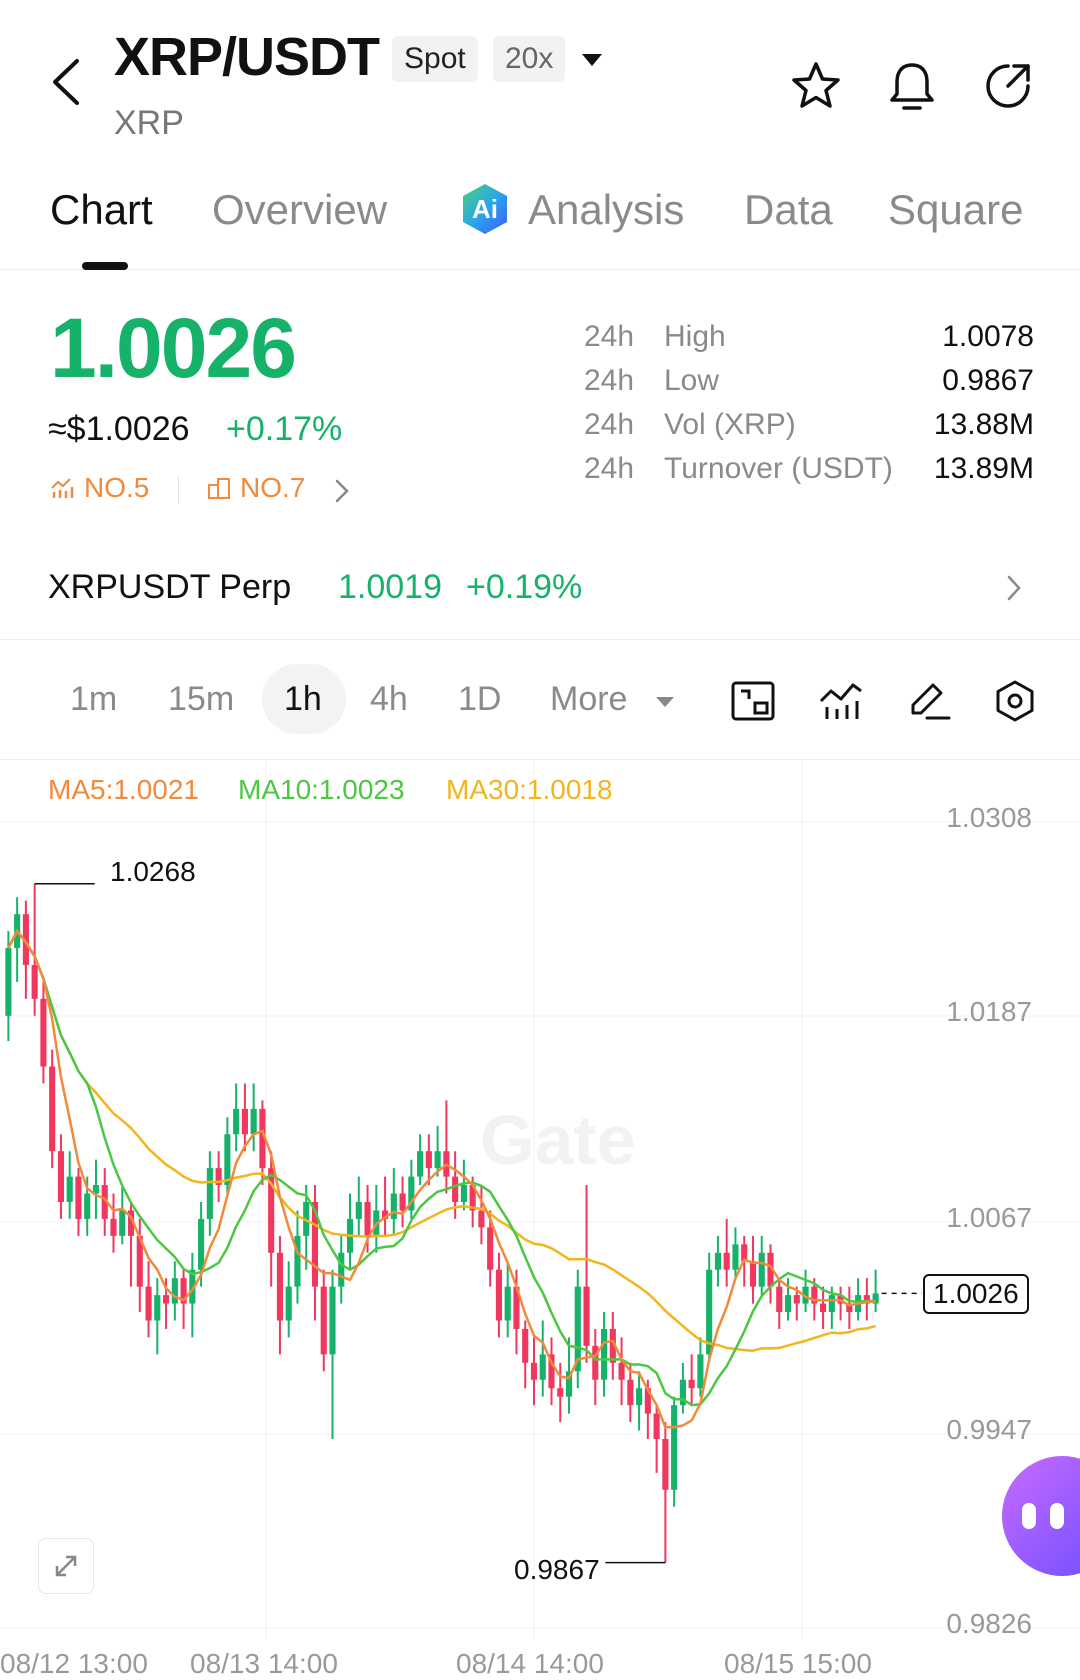 Image resolution: width=1080 pixels, height=1680 pixels. What do you see at coordinates (809, 386) in the screenshot?
I see `stat-row: 24h Low 0.9867` at bounding box center [809, 386].